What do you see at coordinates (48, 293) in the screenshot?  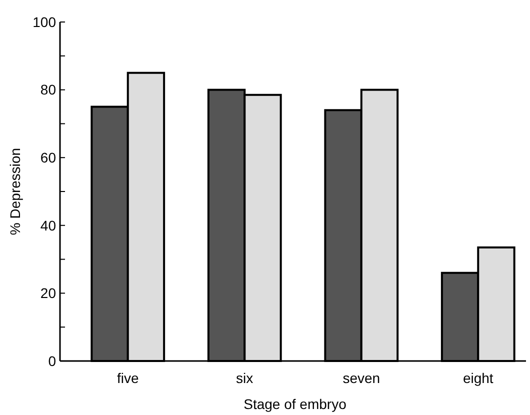 I see `y-tick-label: 20` at bounding box center [48, 293].